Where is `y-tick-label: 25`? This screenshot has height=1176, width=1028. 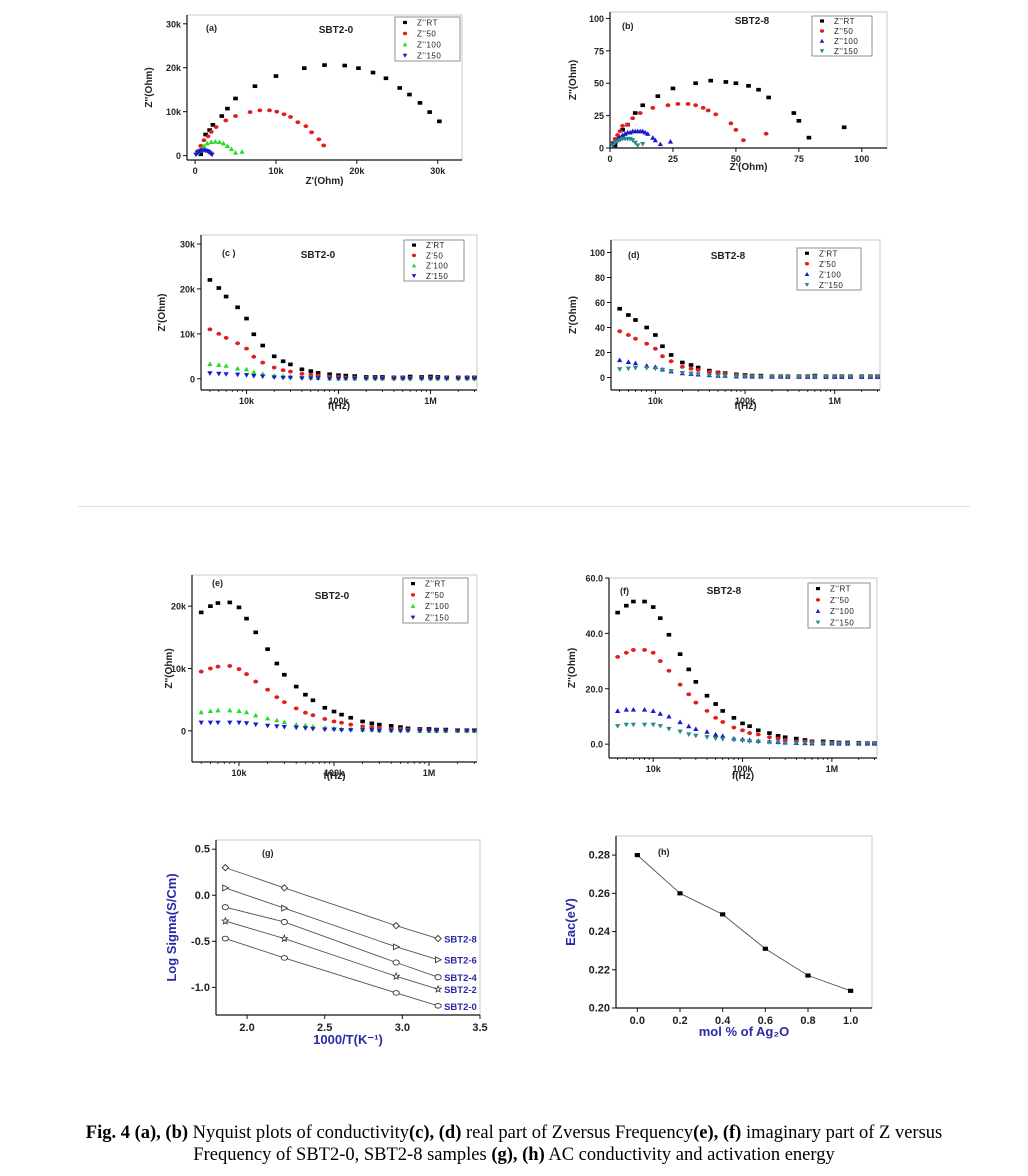
y-tick-label: 25 is located at coordinates (599, 116).